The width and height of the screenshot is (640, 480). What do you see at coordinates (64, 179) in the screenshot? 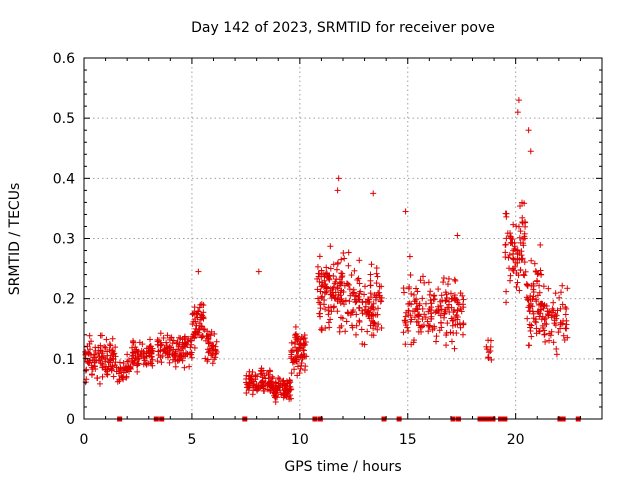
I see `y-tick-label: 0.4` at bounding box center [64, 179].